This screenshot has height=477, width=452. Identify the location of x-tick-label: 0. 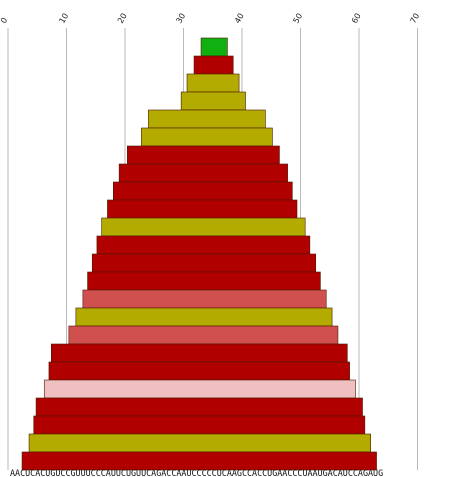
(4, 20).